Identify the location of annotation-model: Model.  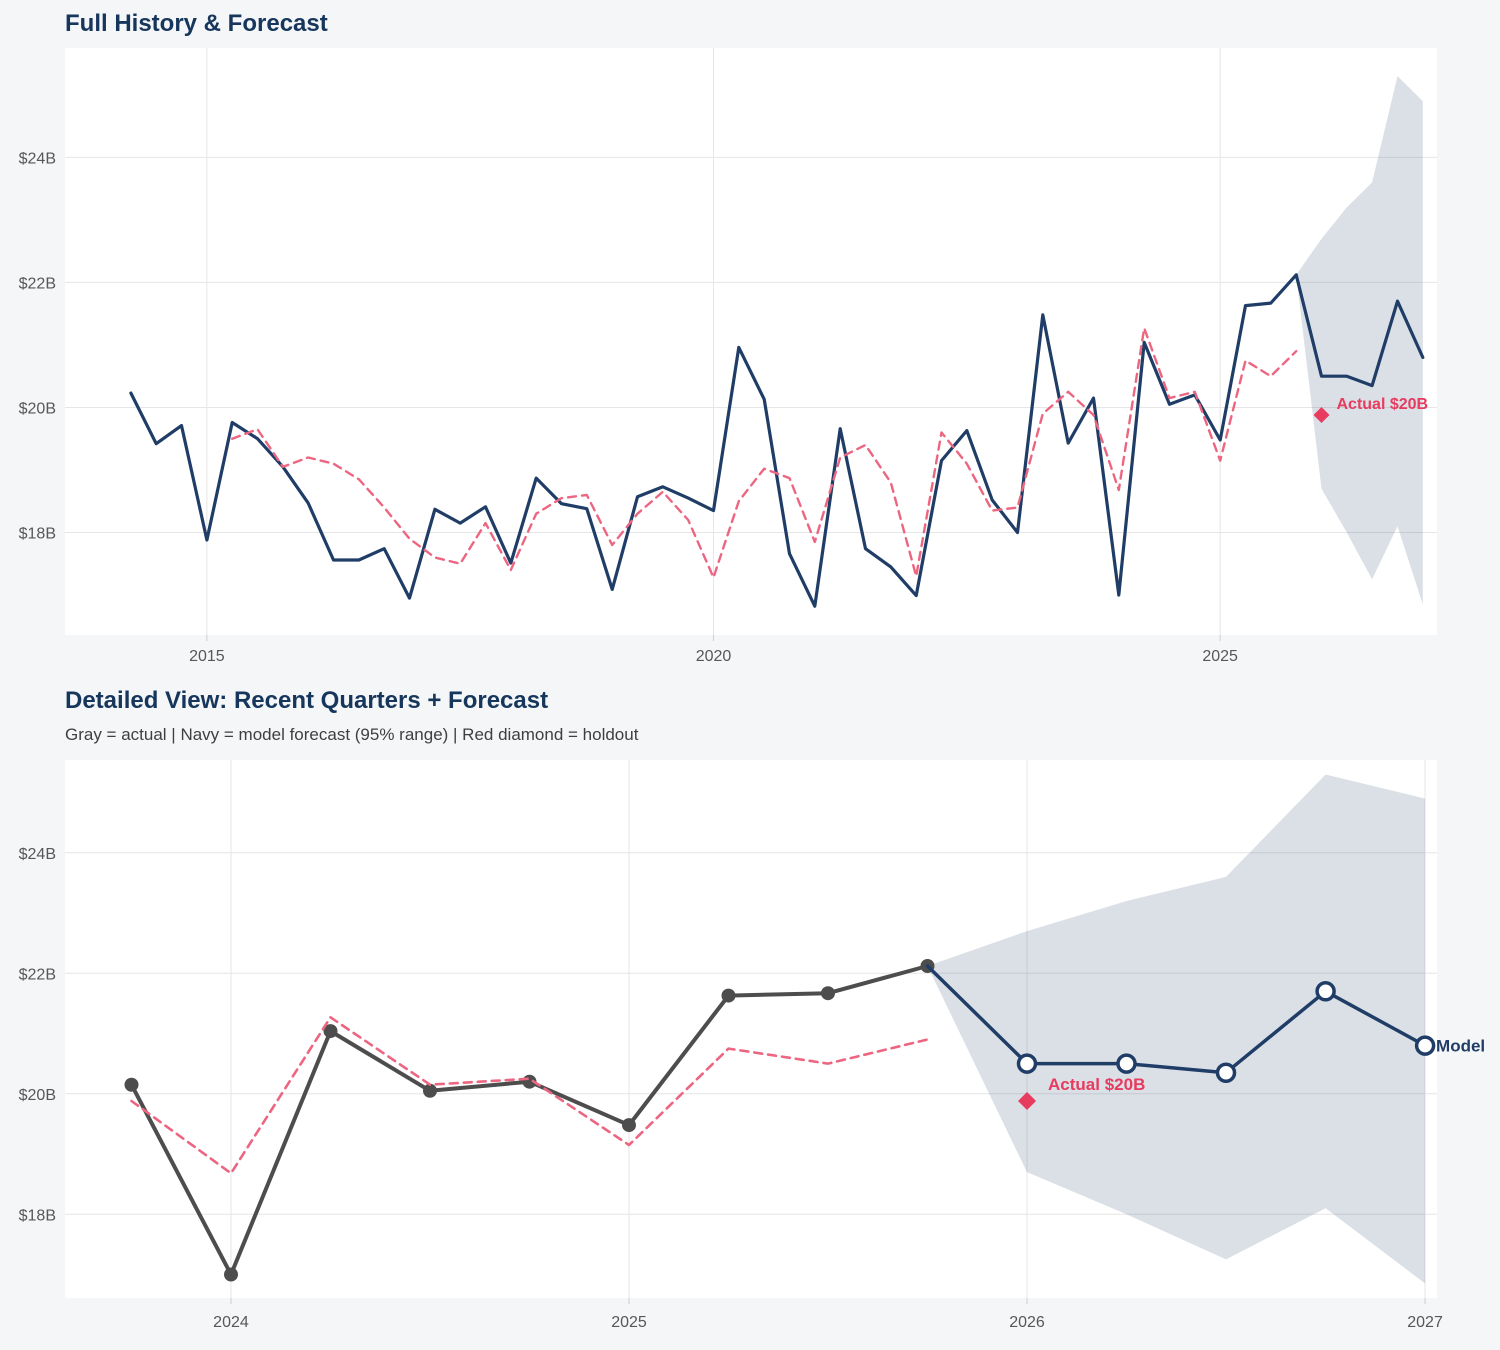
(1460, 1046).